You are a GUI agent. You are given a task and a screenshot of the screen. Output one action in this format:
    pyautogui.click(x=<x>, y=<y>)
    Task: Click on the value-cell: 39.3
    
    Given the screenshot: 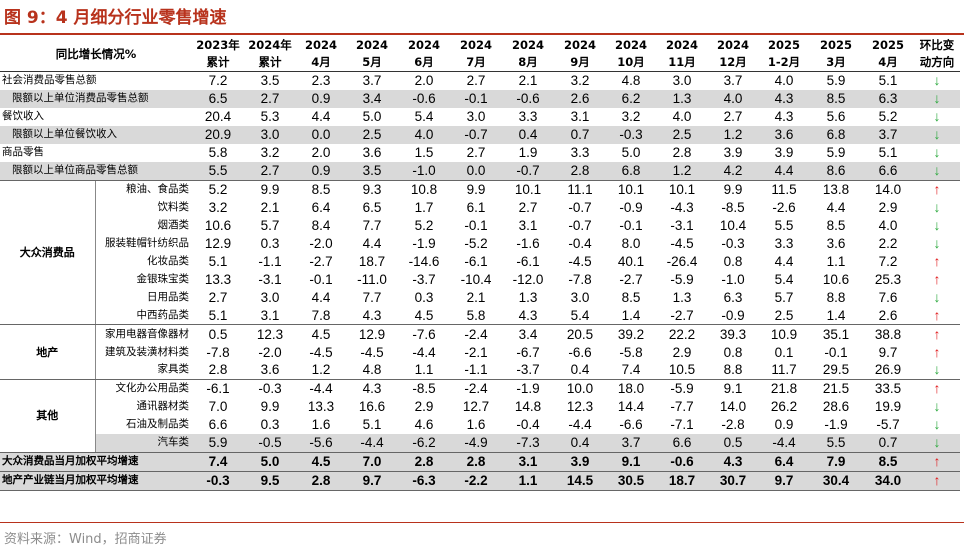 What is the action you would take?
    pyautogui.click(x=733, y=334)
    